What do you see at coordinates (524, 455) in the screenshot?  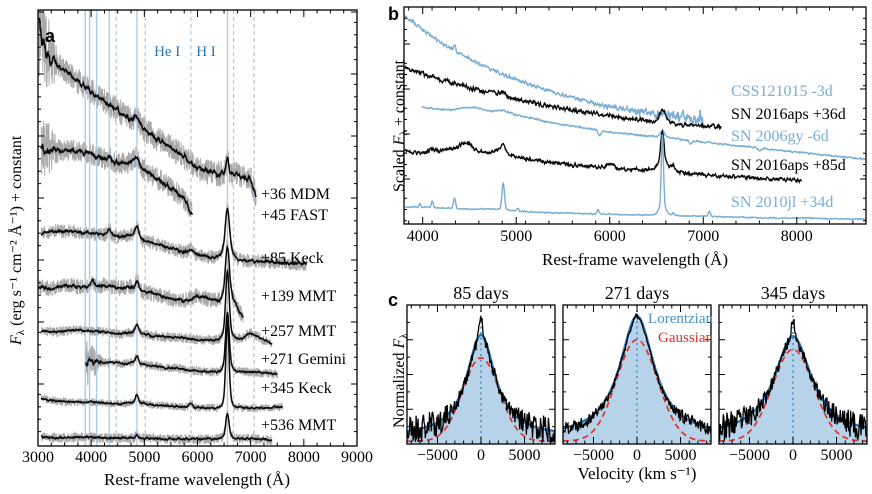 I see `panel-c0-xtick-5000: 5000` at bounding box center [524, 455].